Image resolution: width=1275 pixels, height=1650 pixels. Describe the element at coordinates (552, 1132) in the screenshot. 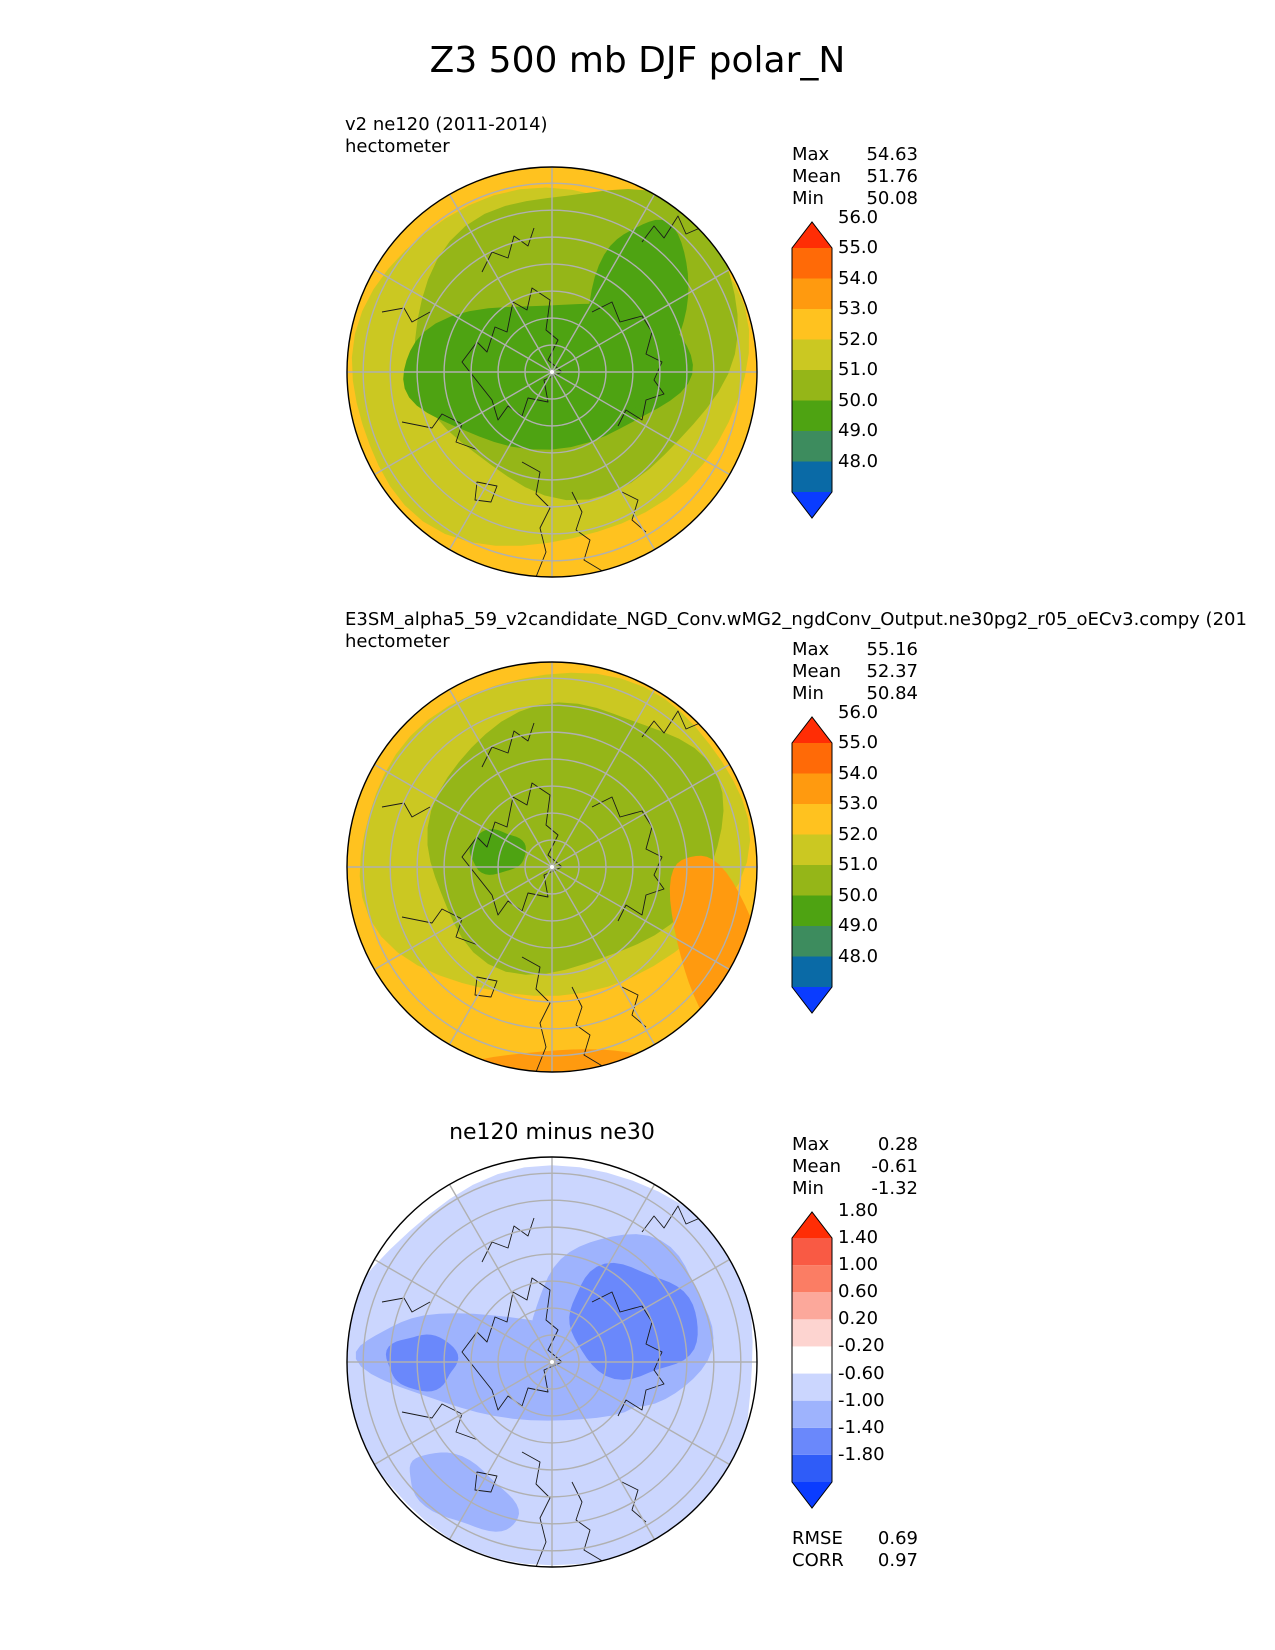

I see `panel3-title: ne120 minus ne30` at that location.